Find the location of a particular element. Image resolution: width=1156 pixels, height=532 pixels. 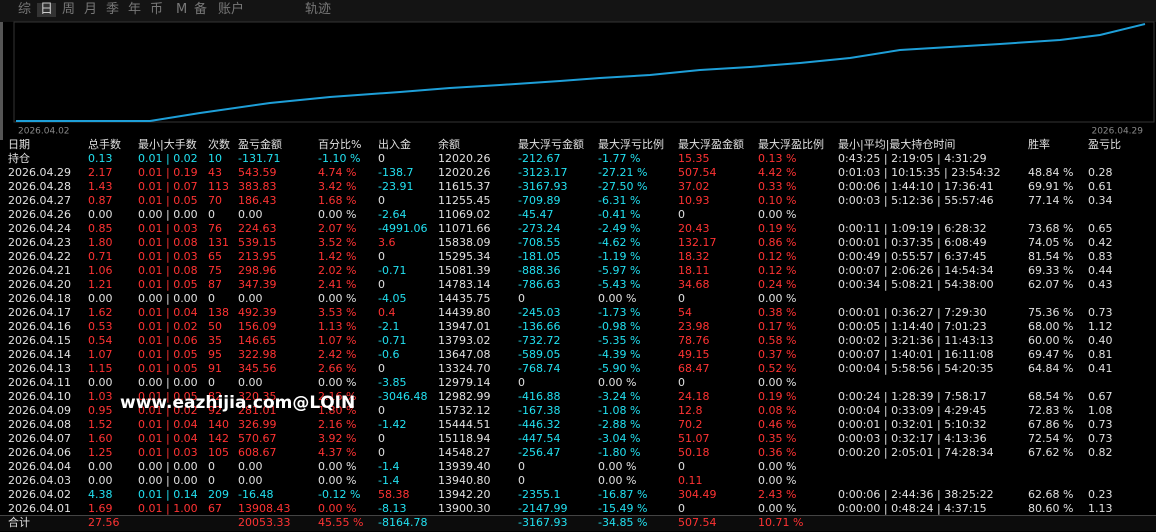

cell: 0:00:04 | 0:33:09 | 4:29:45 is located at coordinates (912, 410).